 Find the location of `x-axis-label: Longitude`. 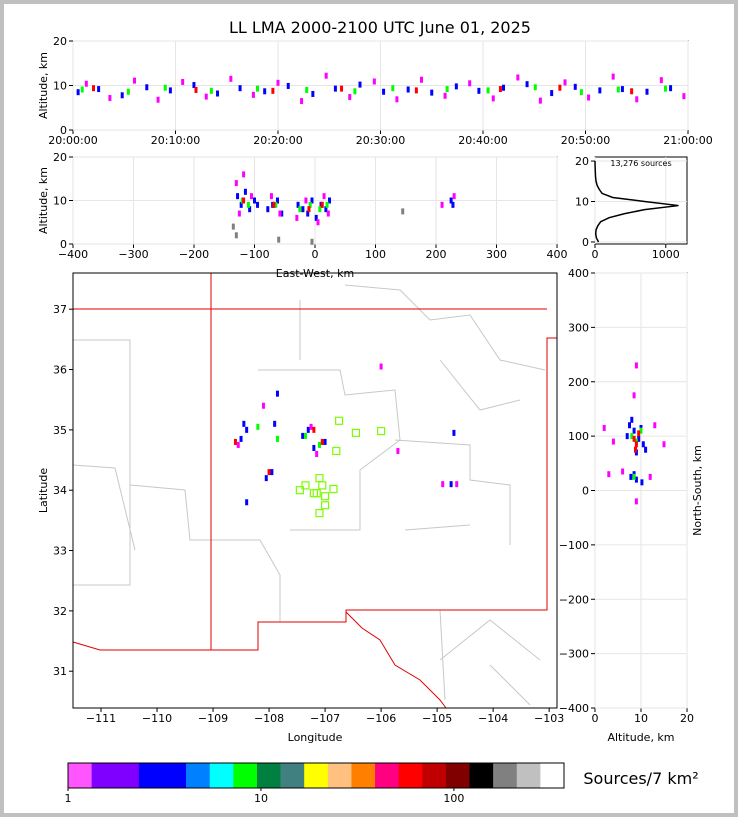

x-axis-label: Longitude is located at coordinates (315, 737).